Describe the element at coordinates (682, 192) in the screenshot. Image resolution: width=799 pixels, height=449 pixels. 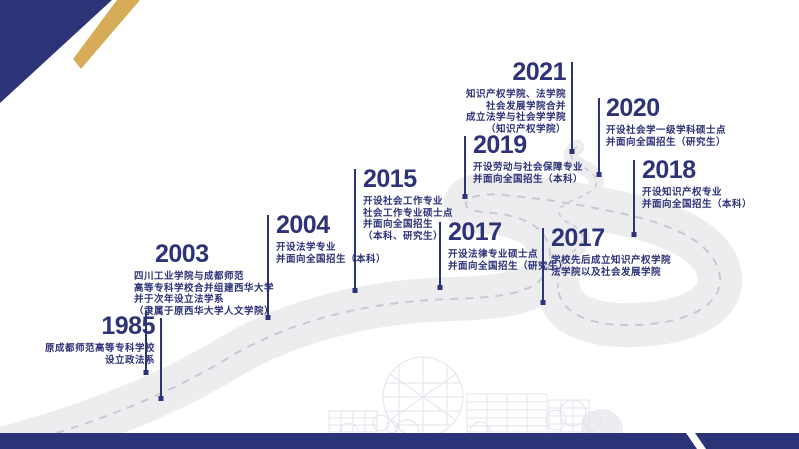
I see `entry-text-line: 开设知识产权专业` at that location.